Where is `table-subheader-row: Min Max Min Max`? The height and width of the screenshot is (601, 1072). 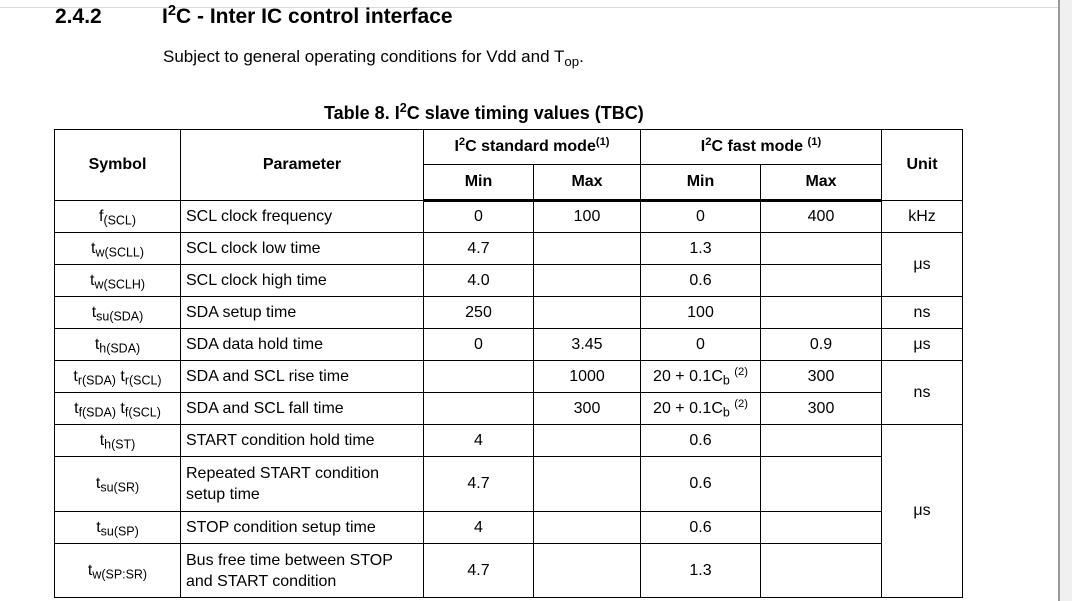 table-subheader-row: Min Max Min Max is located at coordinates (509, 183).